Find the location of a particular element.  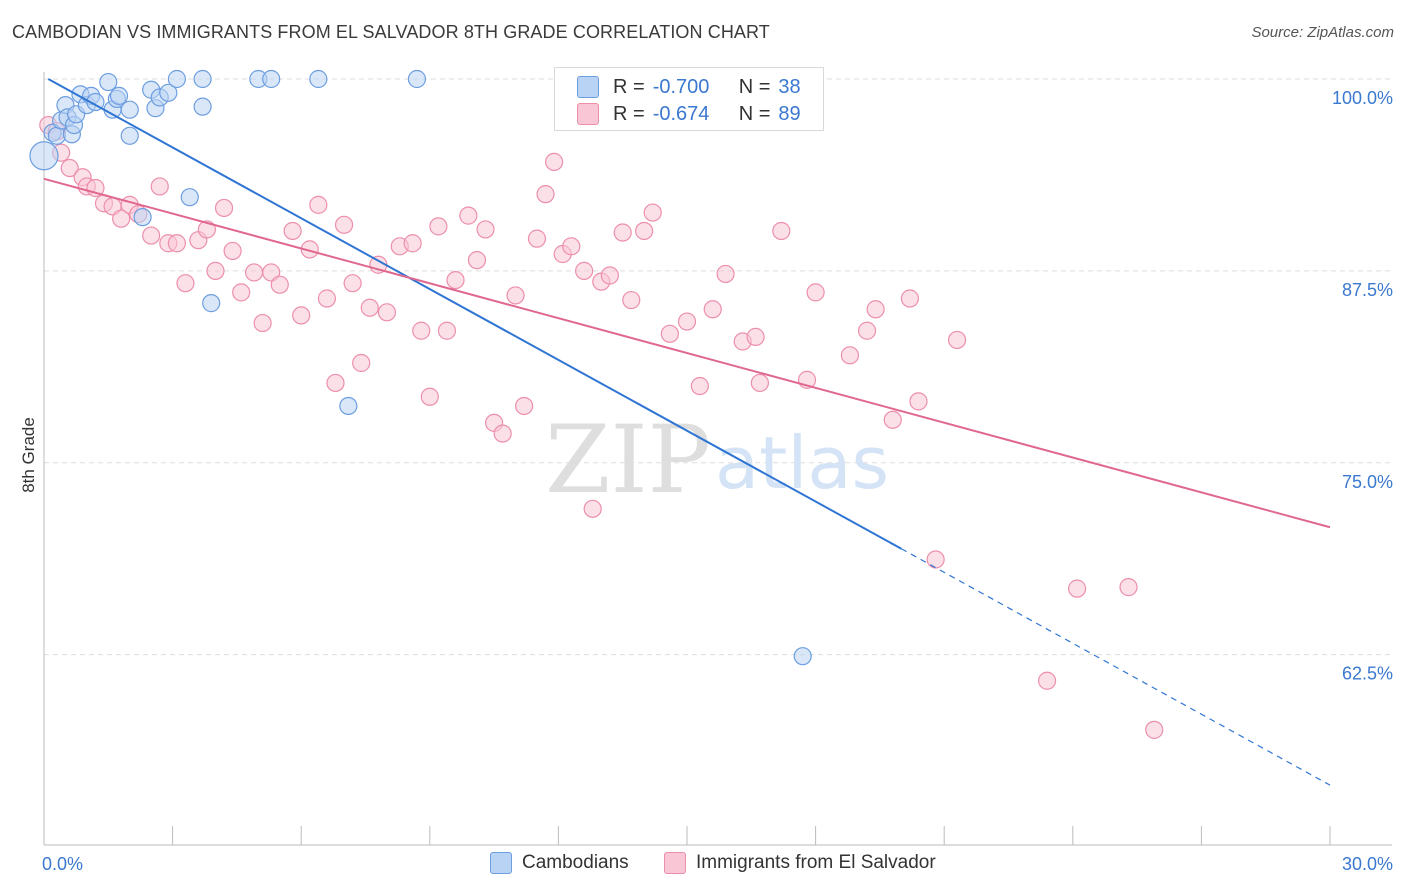

chart-source: Source: ZipAtlas.com is located at coordinates (1322, 32).